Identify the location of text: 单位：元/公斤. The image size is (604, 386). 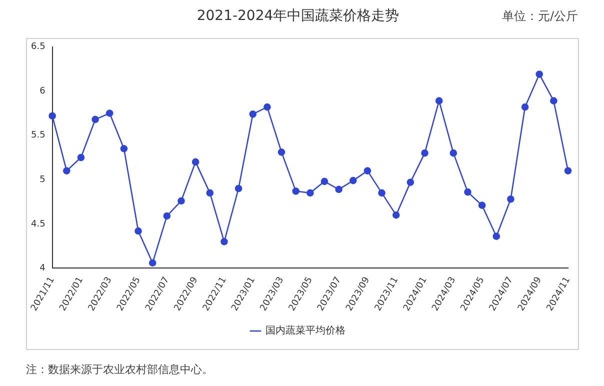
(540, 16).